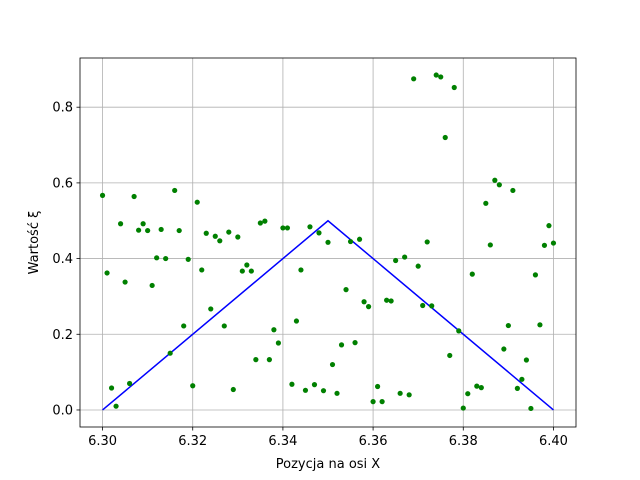 The width and height of the screenshot is (640, 480). I want to click on x-tick-label: 6.34, so click(282, 441).